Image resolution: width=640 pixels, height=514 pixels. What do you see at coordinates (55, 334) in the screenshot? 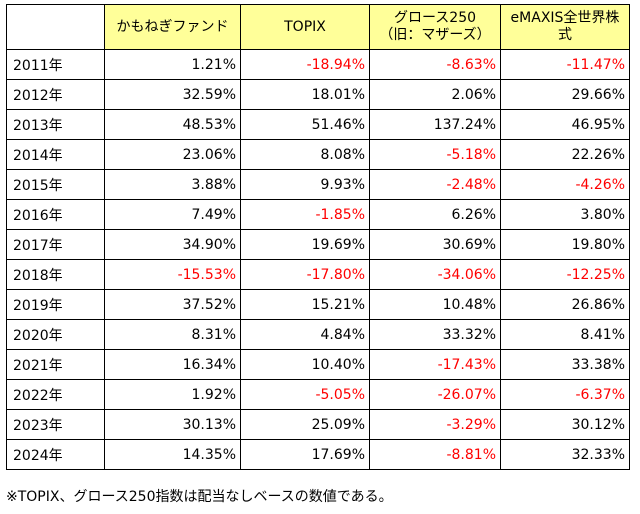
I see `year-cell: 2020年` at bounding box center [55, 334].